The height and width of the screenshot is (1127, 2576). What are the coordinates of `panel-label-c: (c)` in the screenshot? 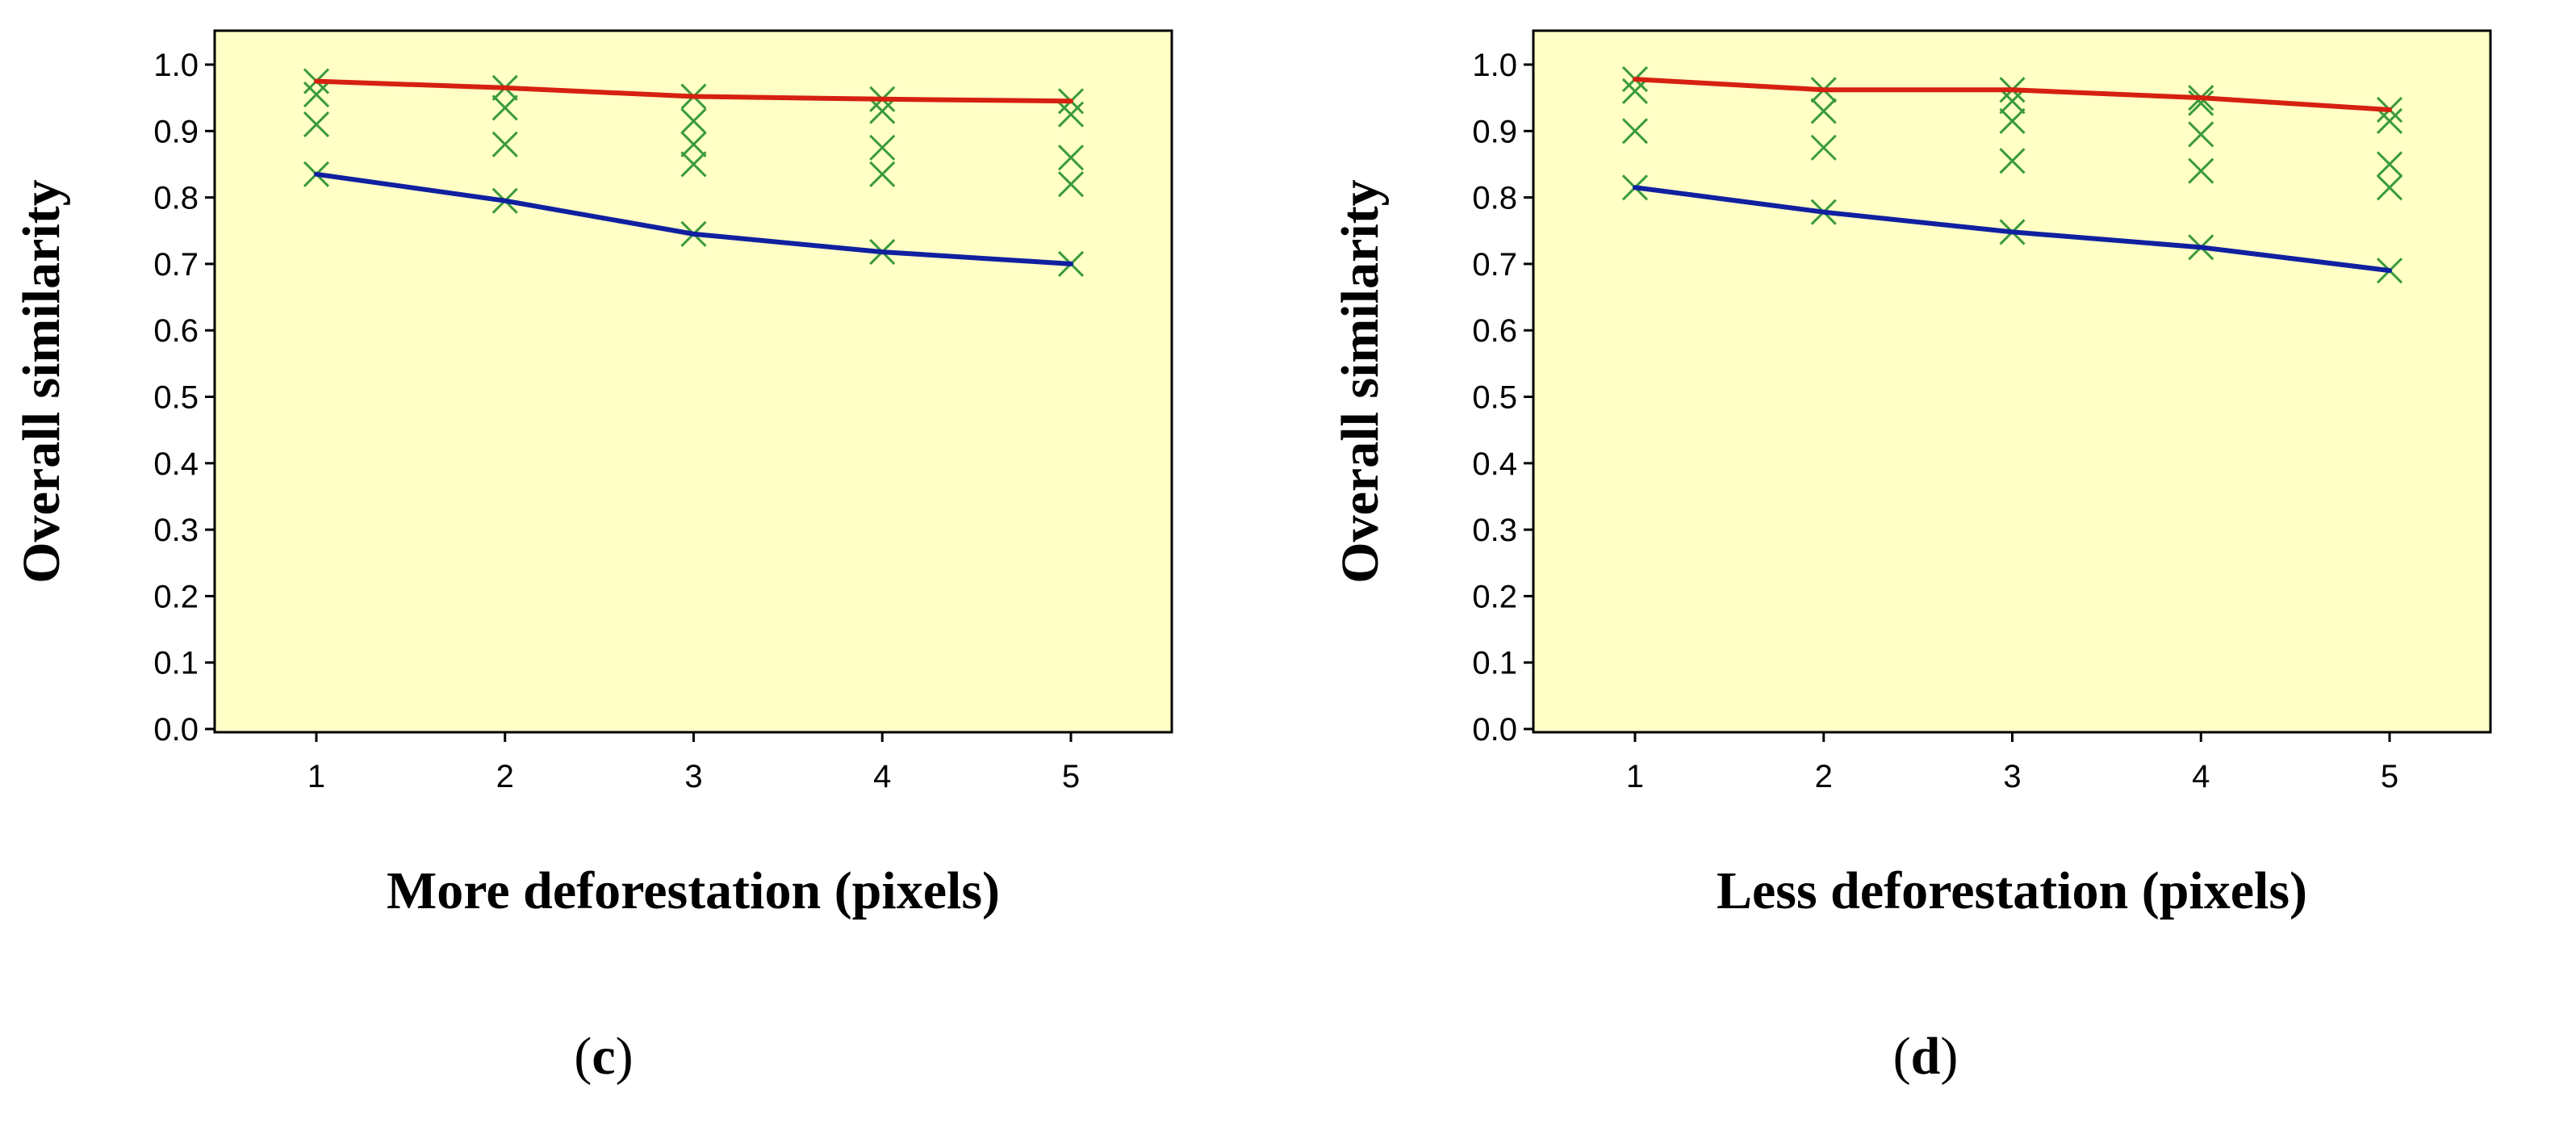 It's located at (603, 1056).